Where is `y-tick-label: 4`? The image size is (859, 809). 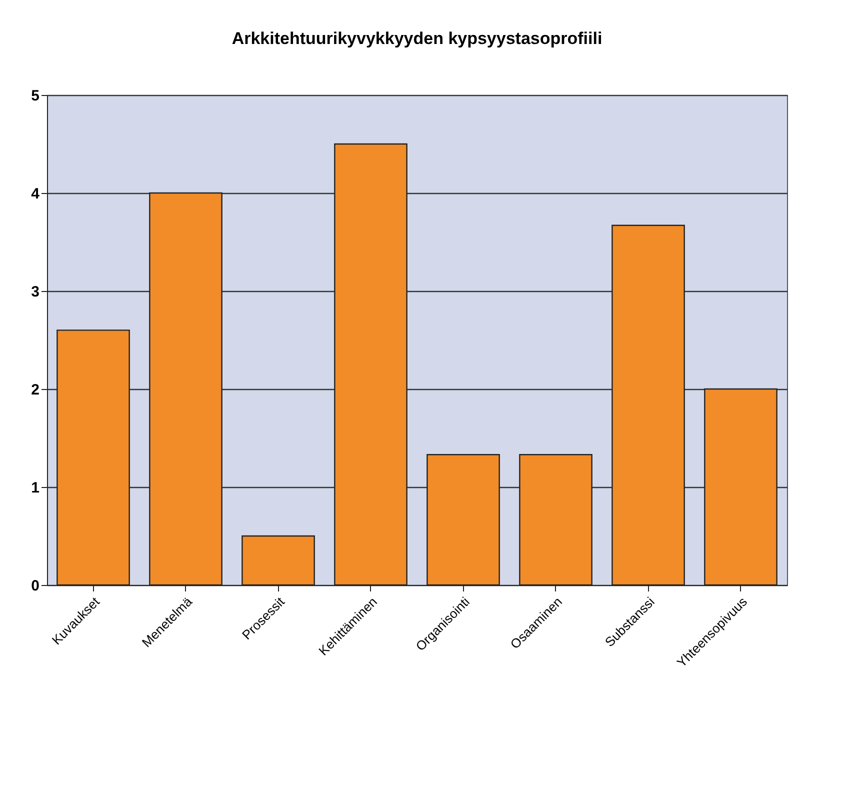 y-tick-label: 4 is located at coordinates (35, 194).